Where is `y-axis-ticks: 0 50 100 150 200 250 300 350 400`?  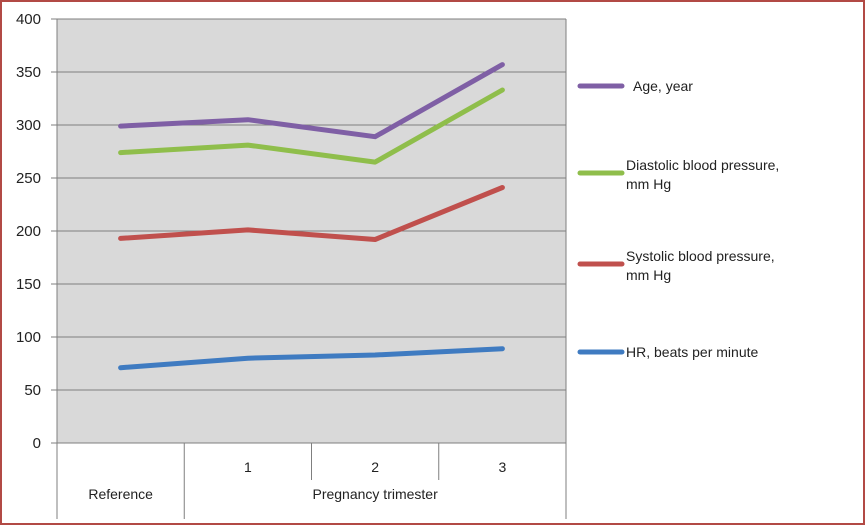 y-axis-ticks: 0 50 100 150 200 250 300 350 400 is located at coordinates (28, 231).